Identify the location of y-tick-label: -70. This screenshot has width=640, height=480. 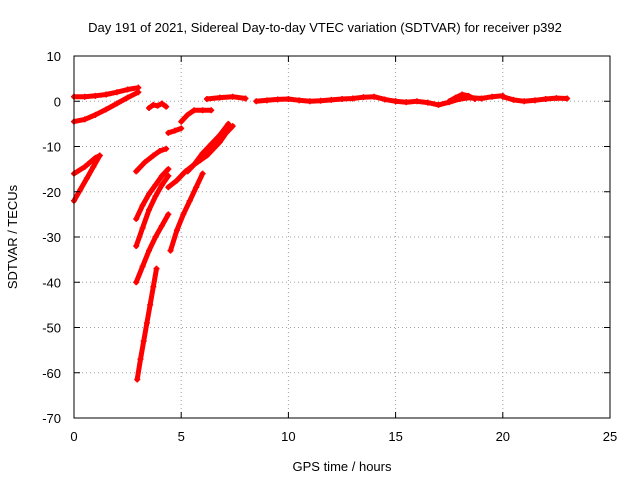
(51, 418).